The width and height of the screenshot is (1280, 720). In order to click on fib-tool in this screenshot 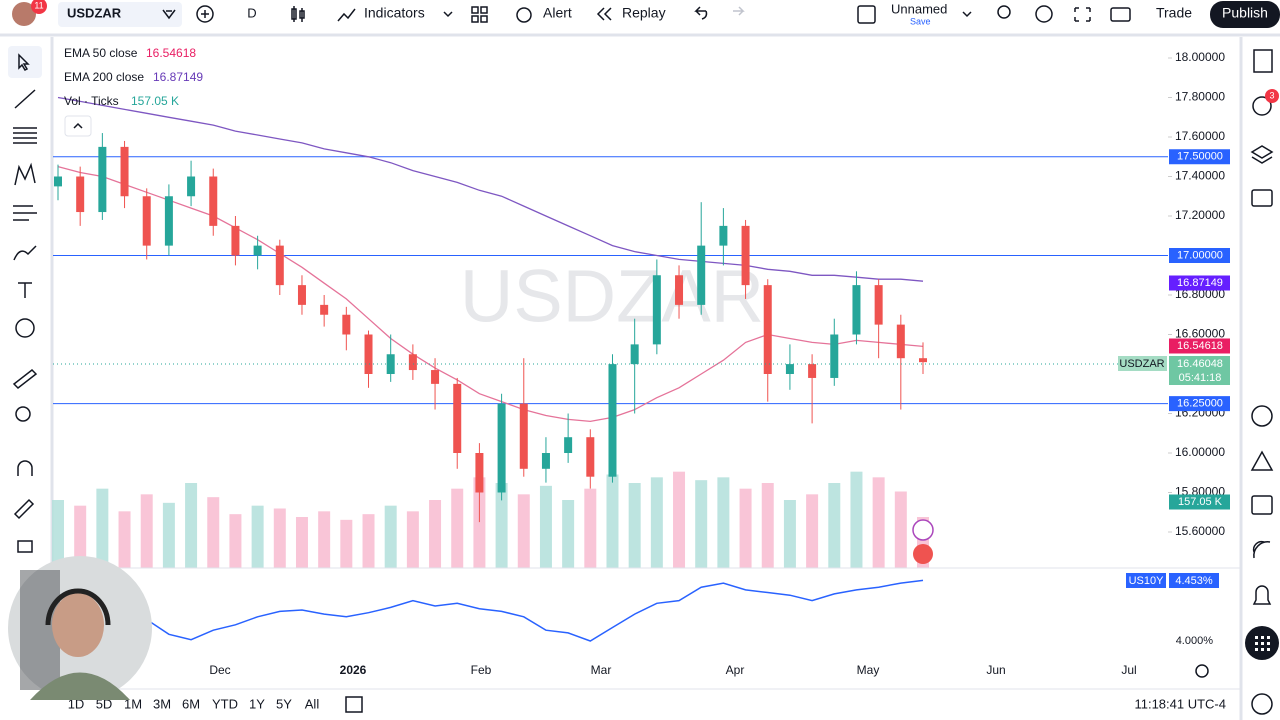, I will do `click(25, 135)`.